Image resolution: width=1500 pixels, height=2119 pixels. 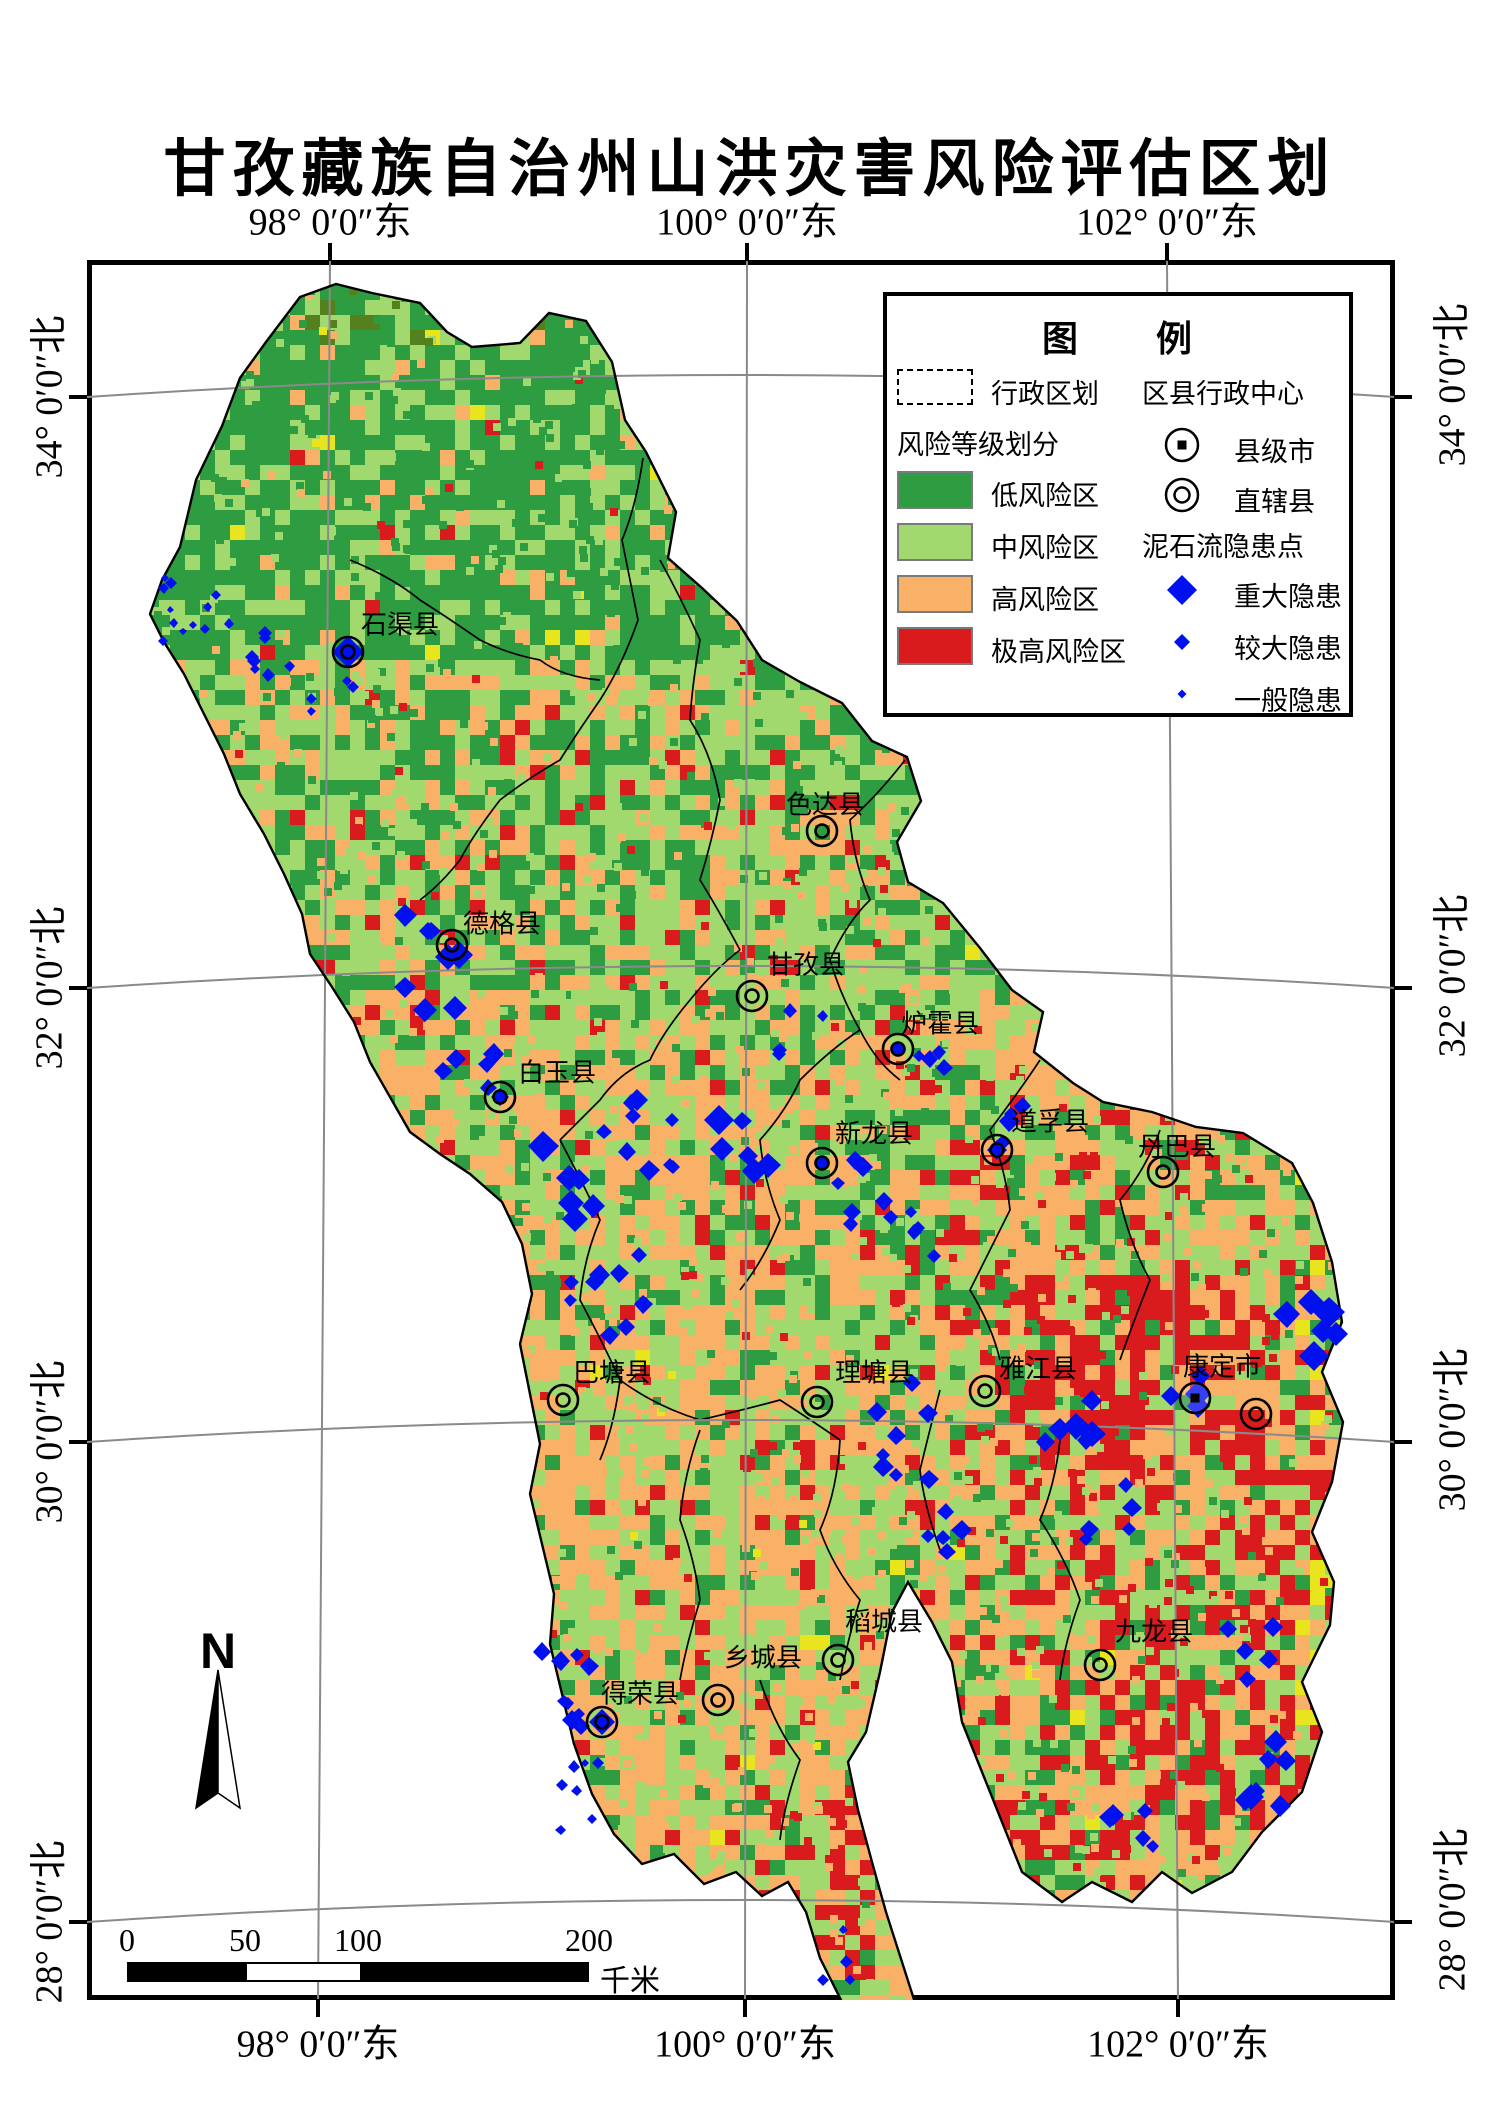 What do you see at coordinates (127, 1940) in the screenshot?
I see `scale-tick-label: 0` at bounding box center [127, 1940].